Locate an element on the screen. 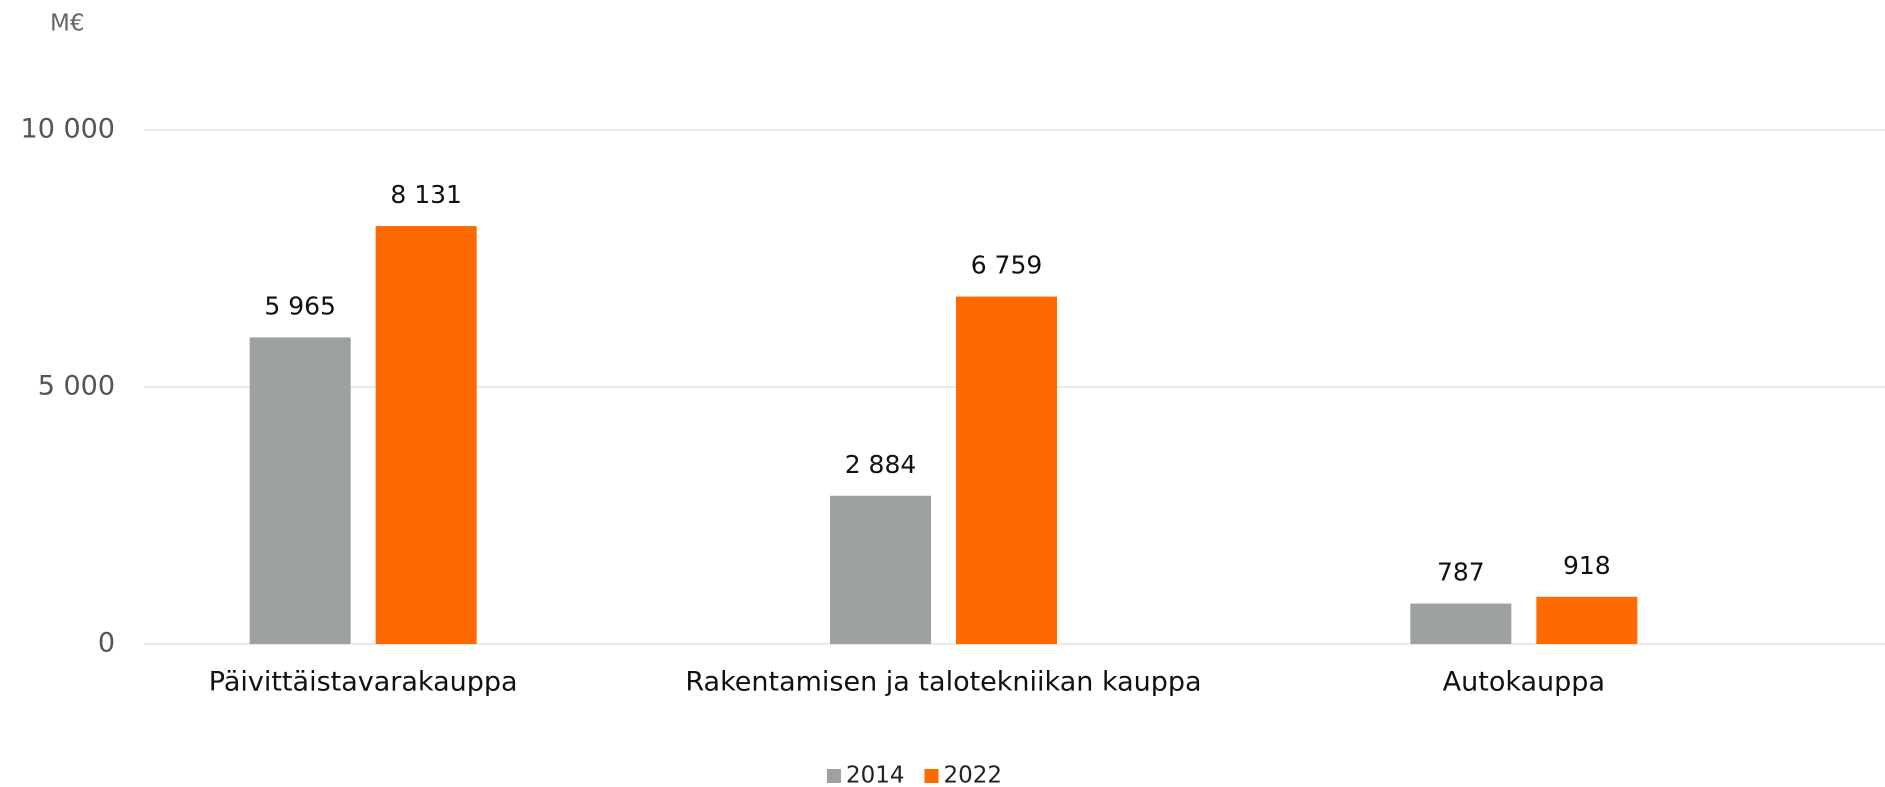 The image size is (1885, 787). data-label: 2 884 is located at coordinates (881, 464).